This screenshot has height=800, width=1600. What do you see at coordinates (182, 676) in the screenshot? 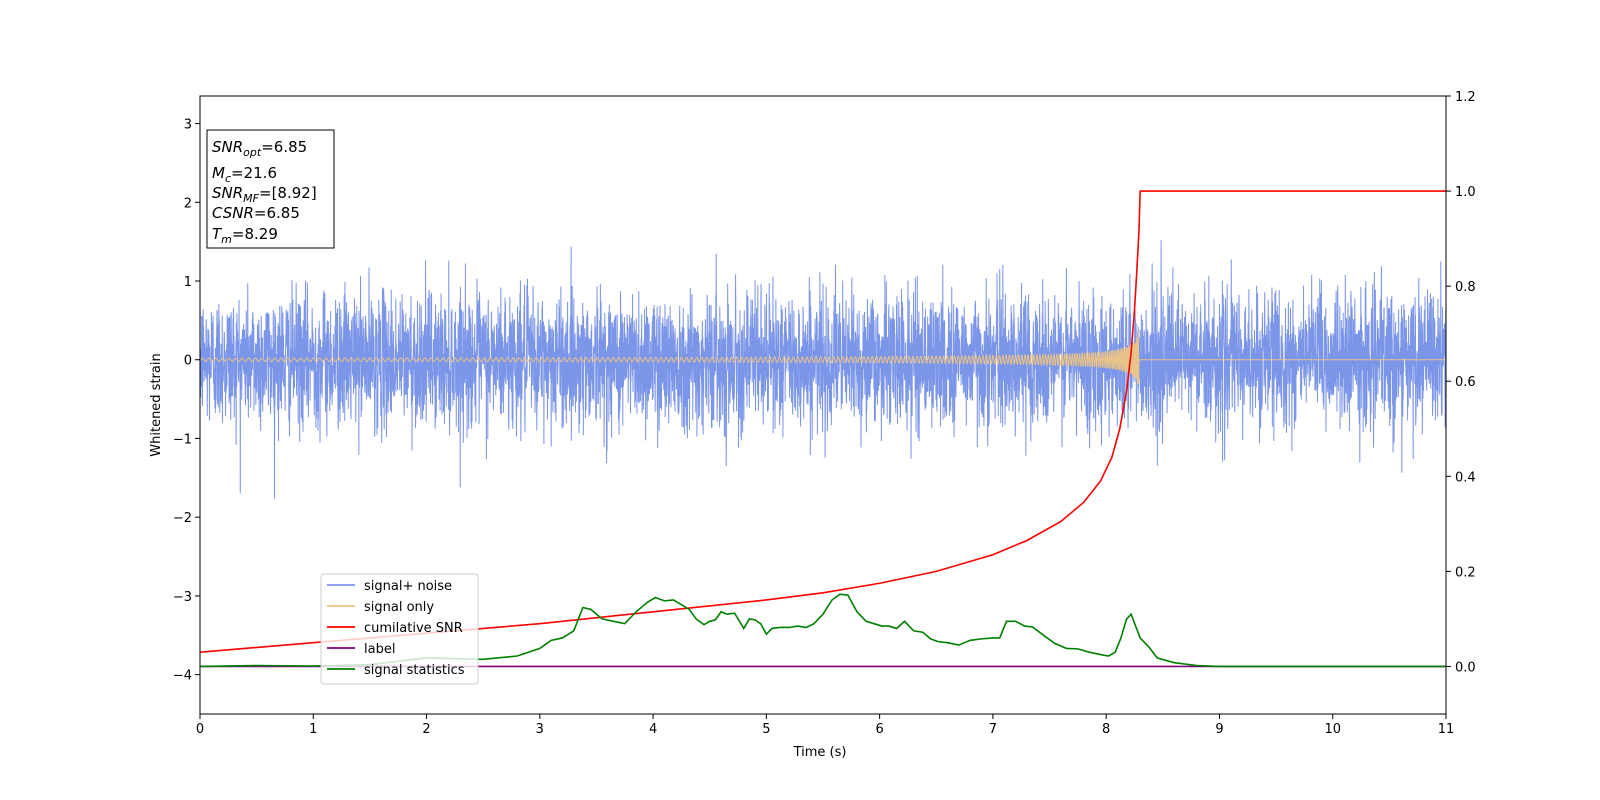
I see `y-tick-label: −4` at bounding box center [182, 676].